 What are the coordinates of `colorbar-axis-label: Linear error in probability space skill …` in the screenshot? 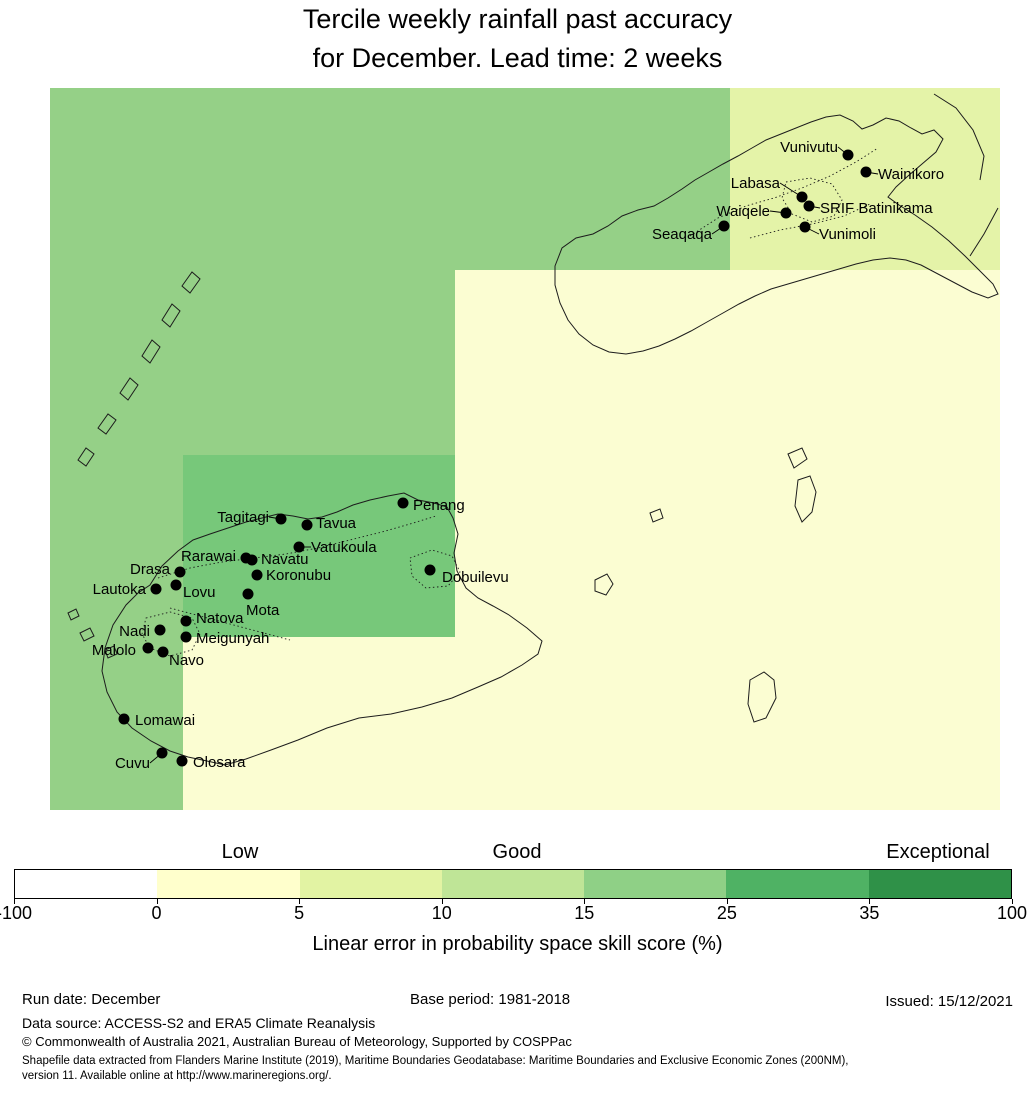 It's located at (517, 944).